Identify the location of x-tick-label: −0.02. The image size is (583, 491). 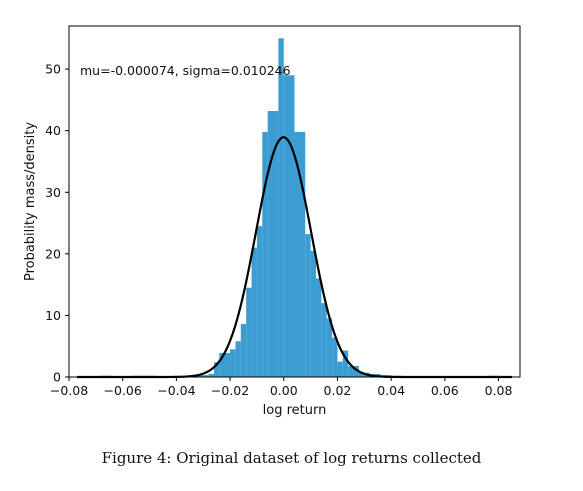
(230, 390).